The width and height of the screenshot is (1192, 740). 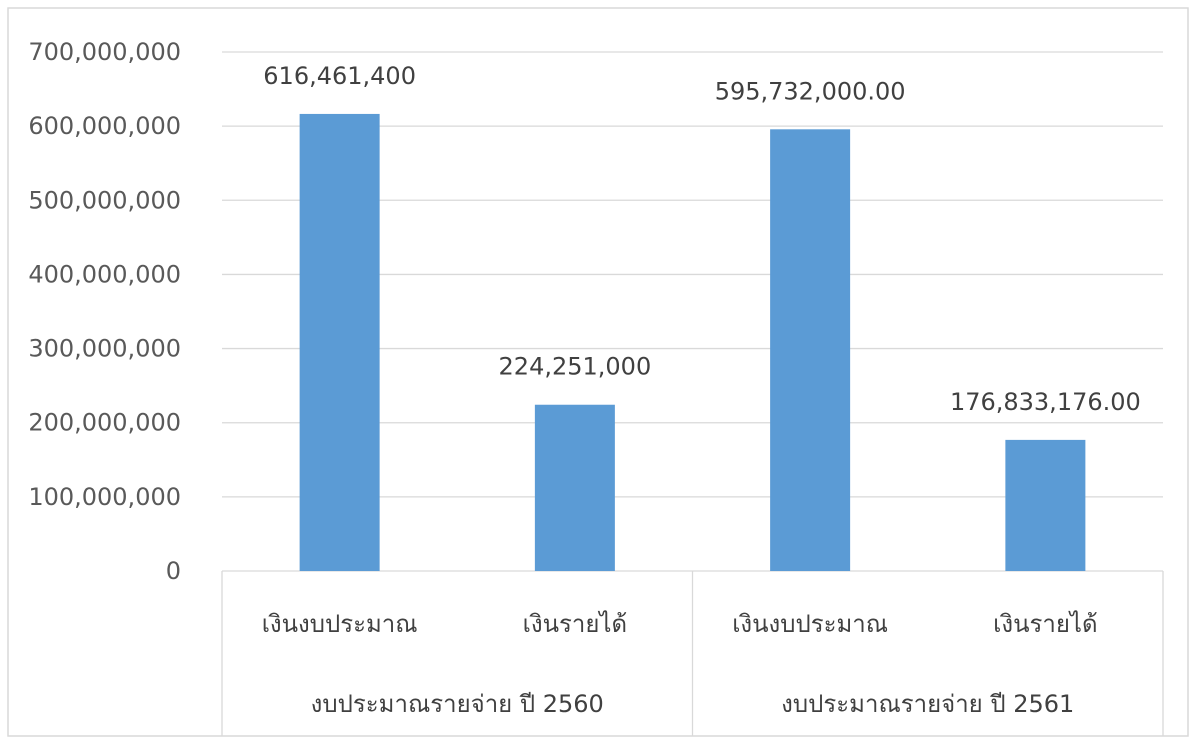 I want to click on y-tick-label: 400,000,000, so click(x=104, y=274).